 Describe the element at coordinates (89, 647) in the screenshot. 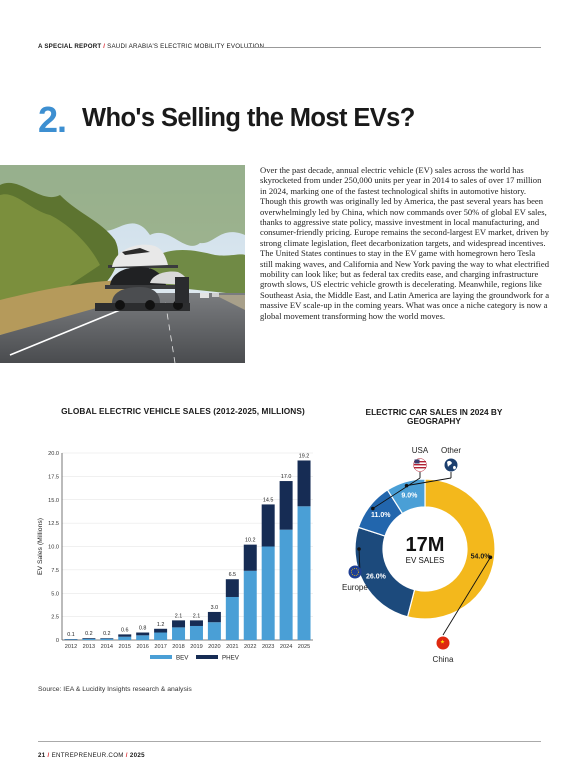

I see `x-tick-label: 2013` at that location.